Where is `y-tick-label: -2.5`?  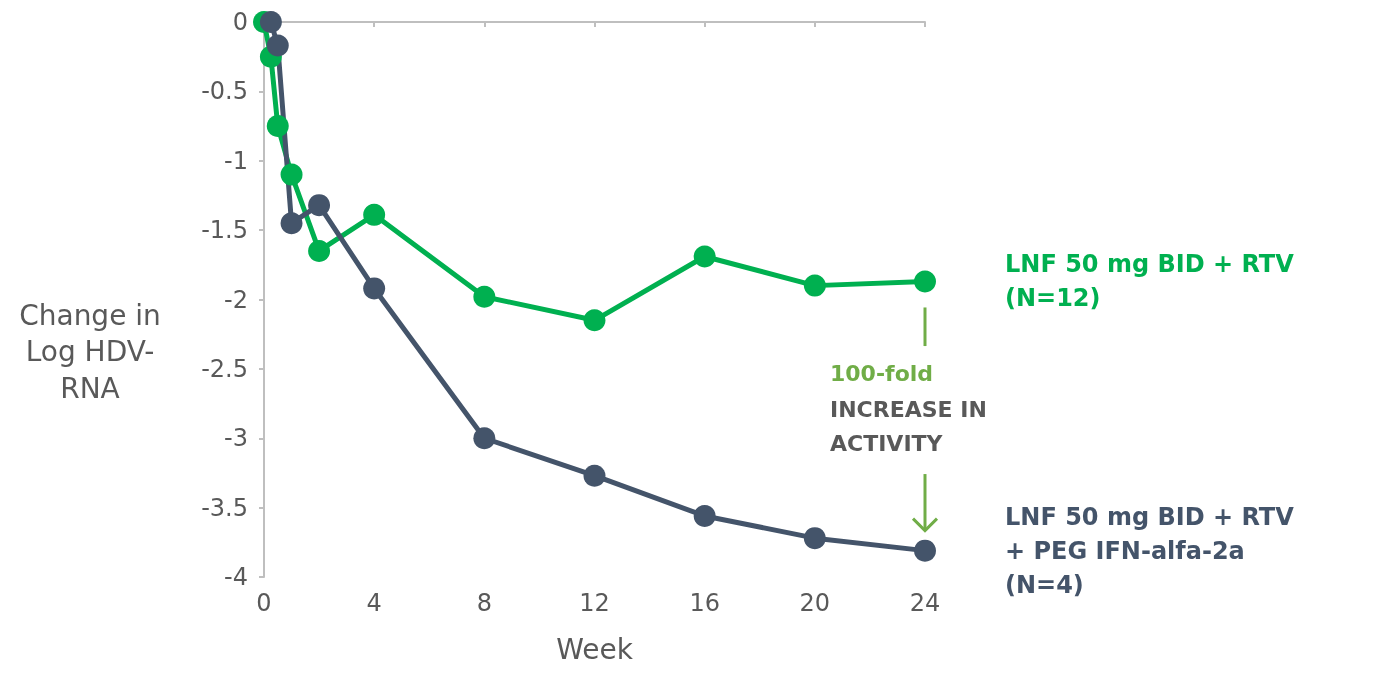
y-tick-label: -2.5 is located at coordinates (224, 368).